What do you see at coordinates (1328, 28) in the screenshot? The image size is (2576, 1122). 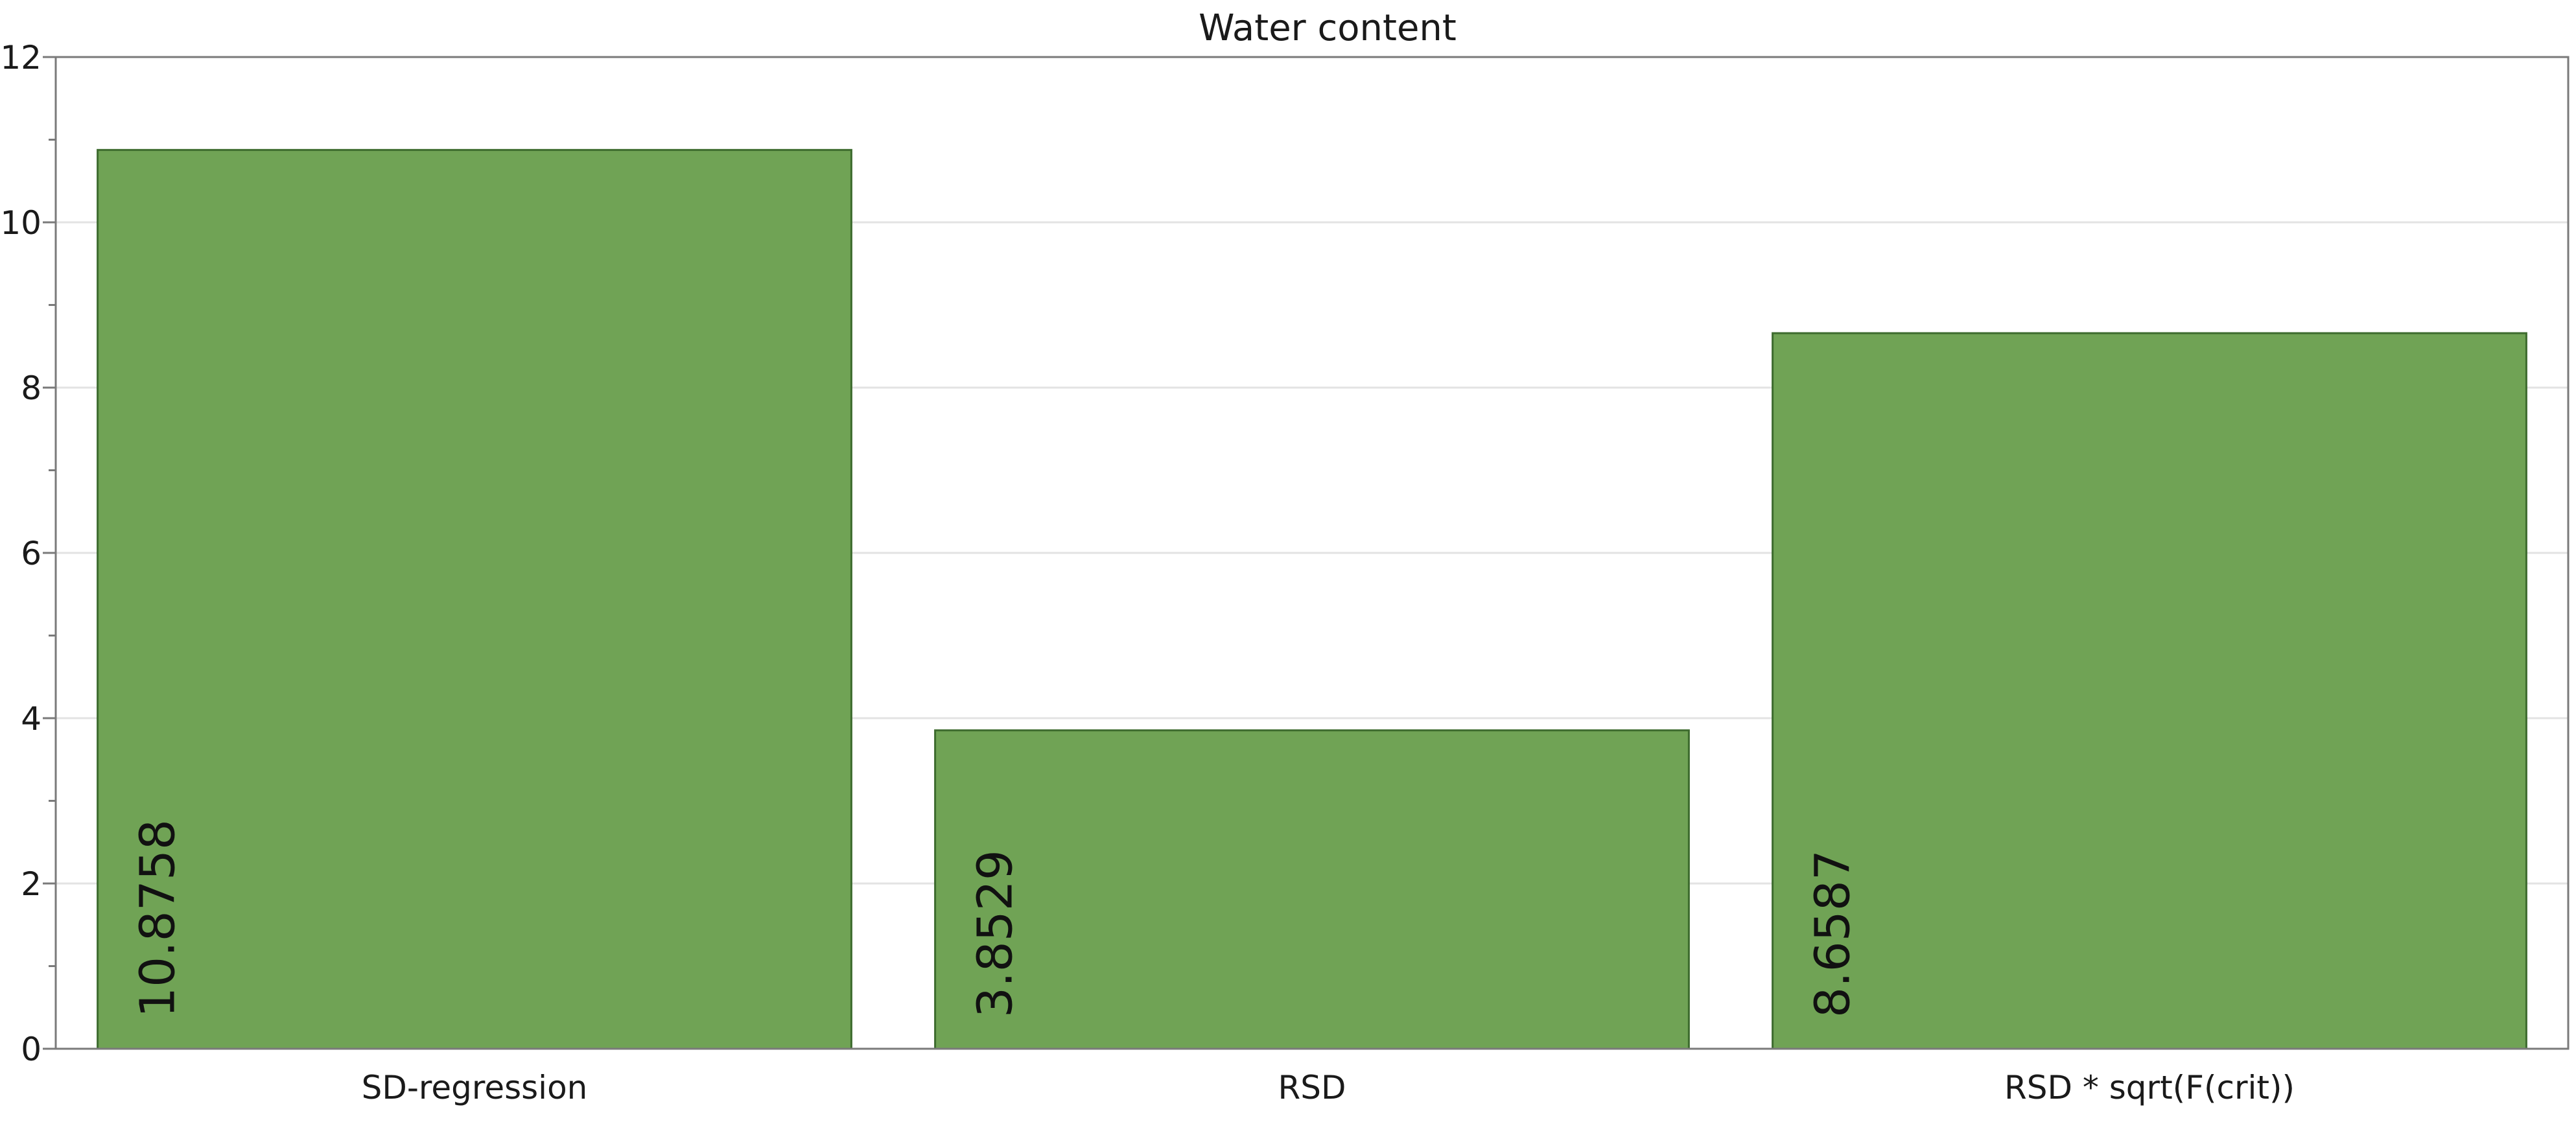 I see `chart-title: Water content` at bounding box center [1328, 28].